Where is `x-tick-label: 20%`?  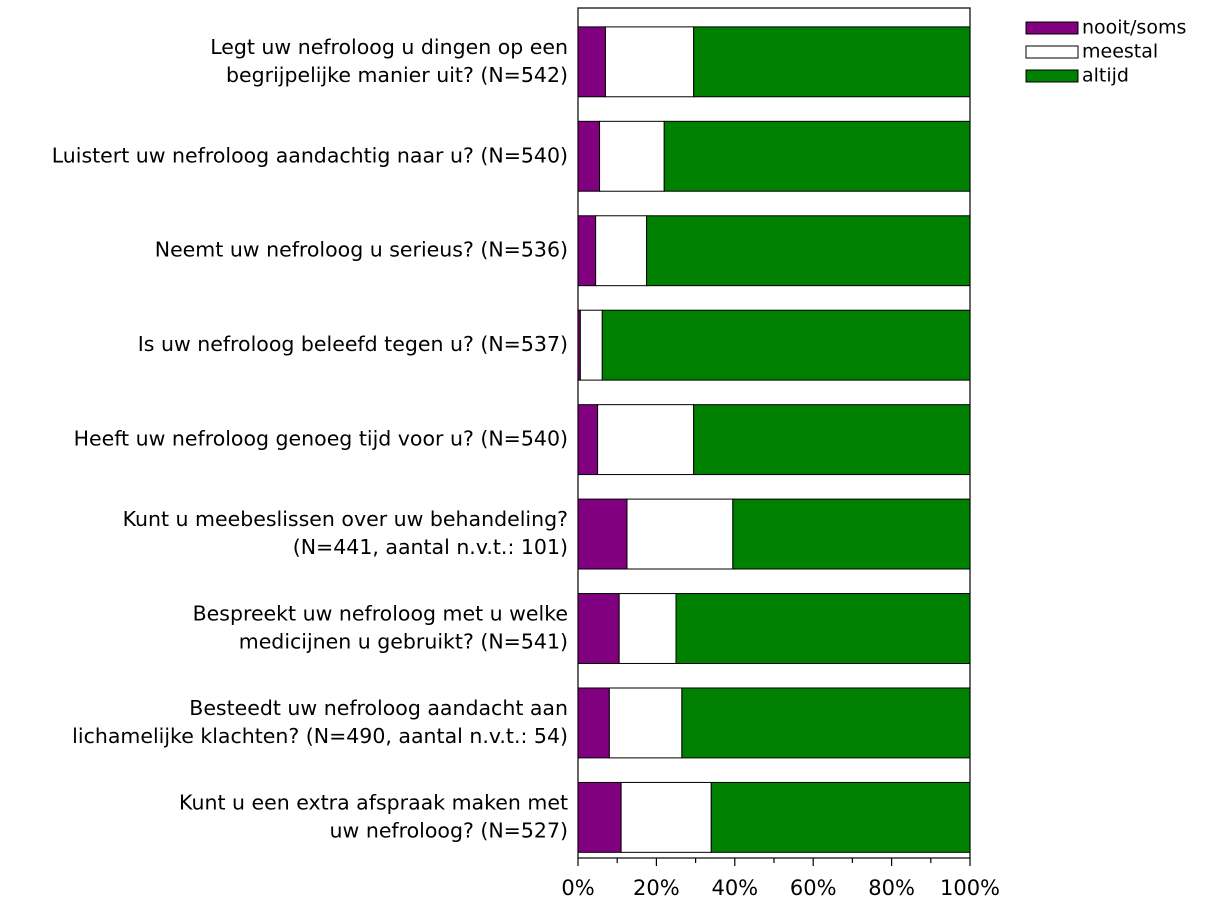 x-tick-label: 20% is located at coordinates (656, 888).